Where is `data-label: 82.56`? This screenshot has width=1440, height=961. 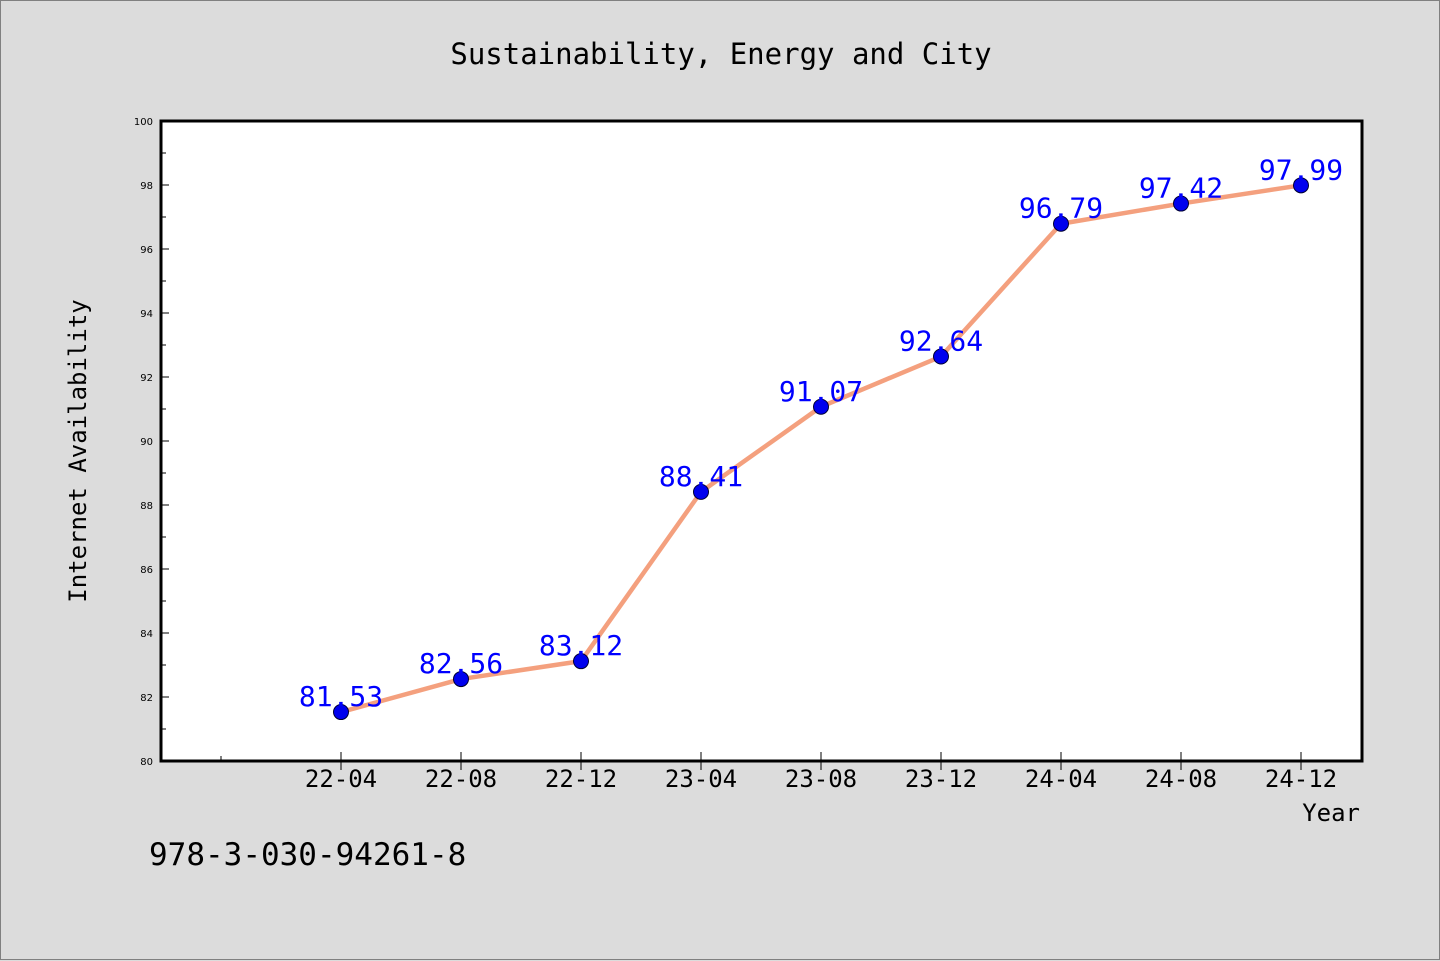
data-label: 82.56 is located at coordinates (461, 663).